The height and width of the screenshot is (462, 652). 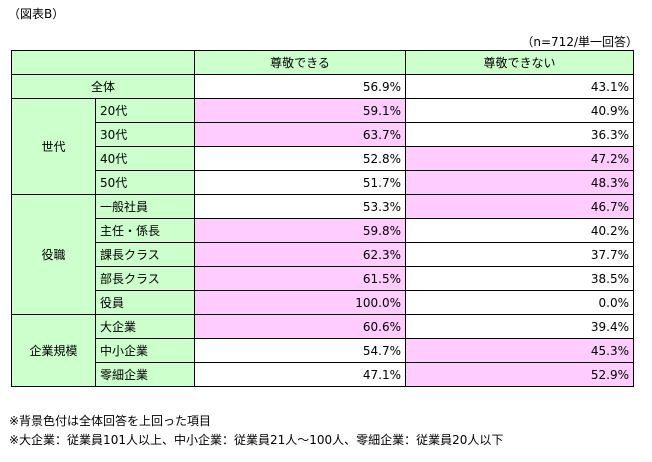 I want to click on row-label: 零細企業, so click(x=145, y=374).